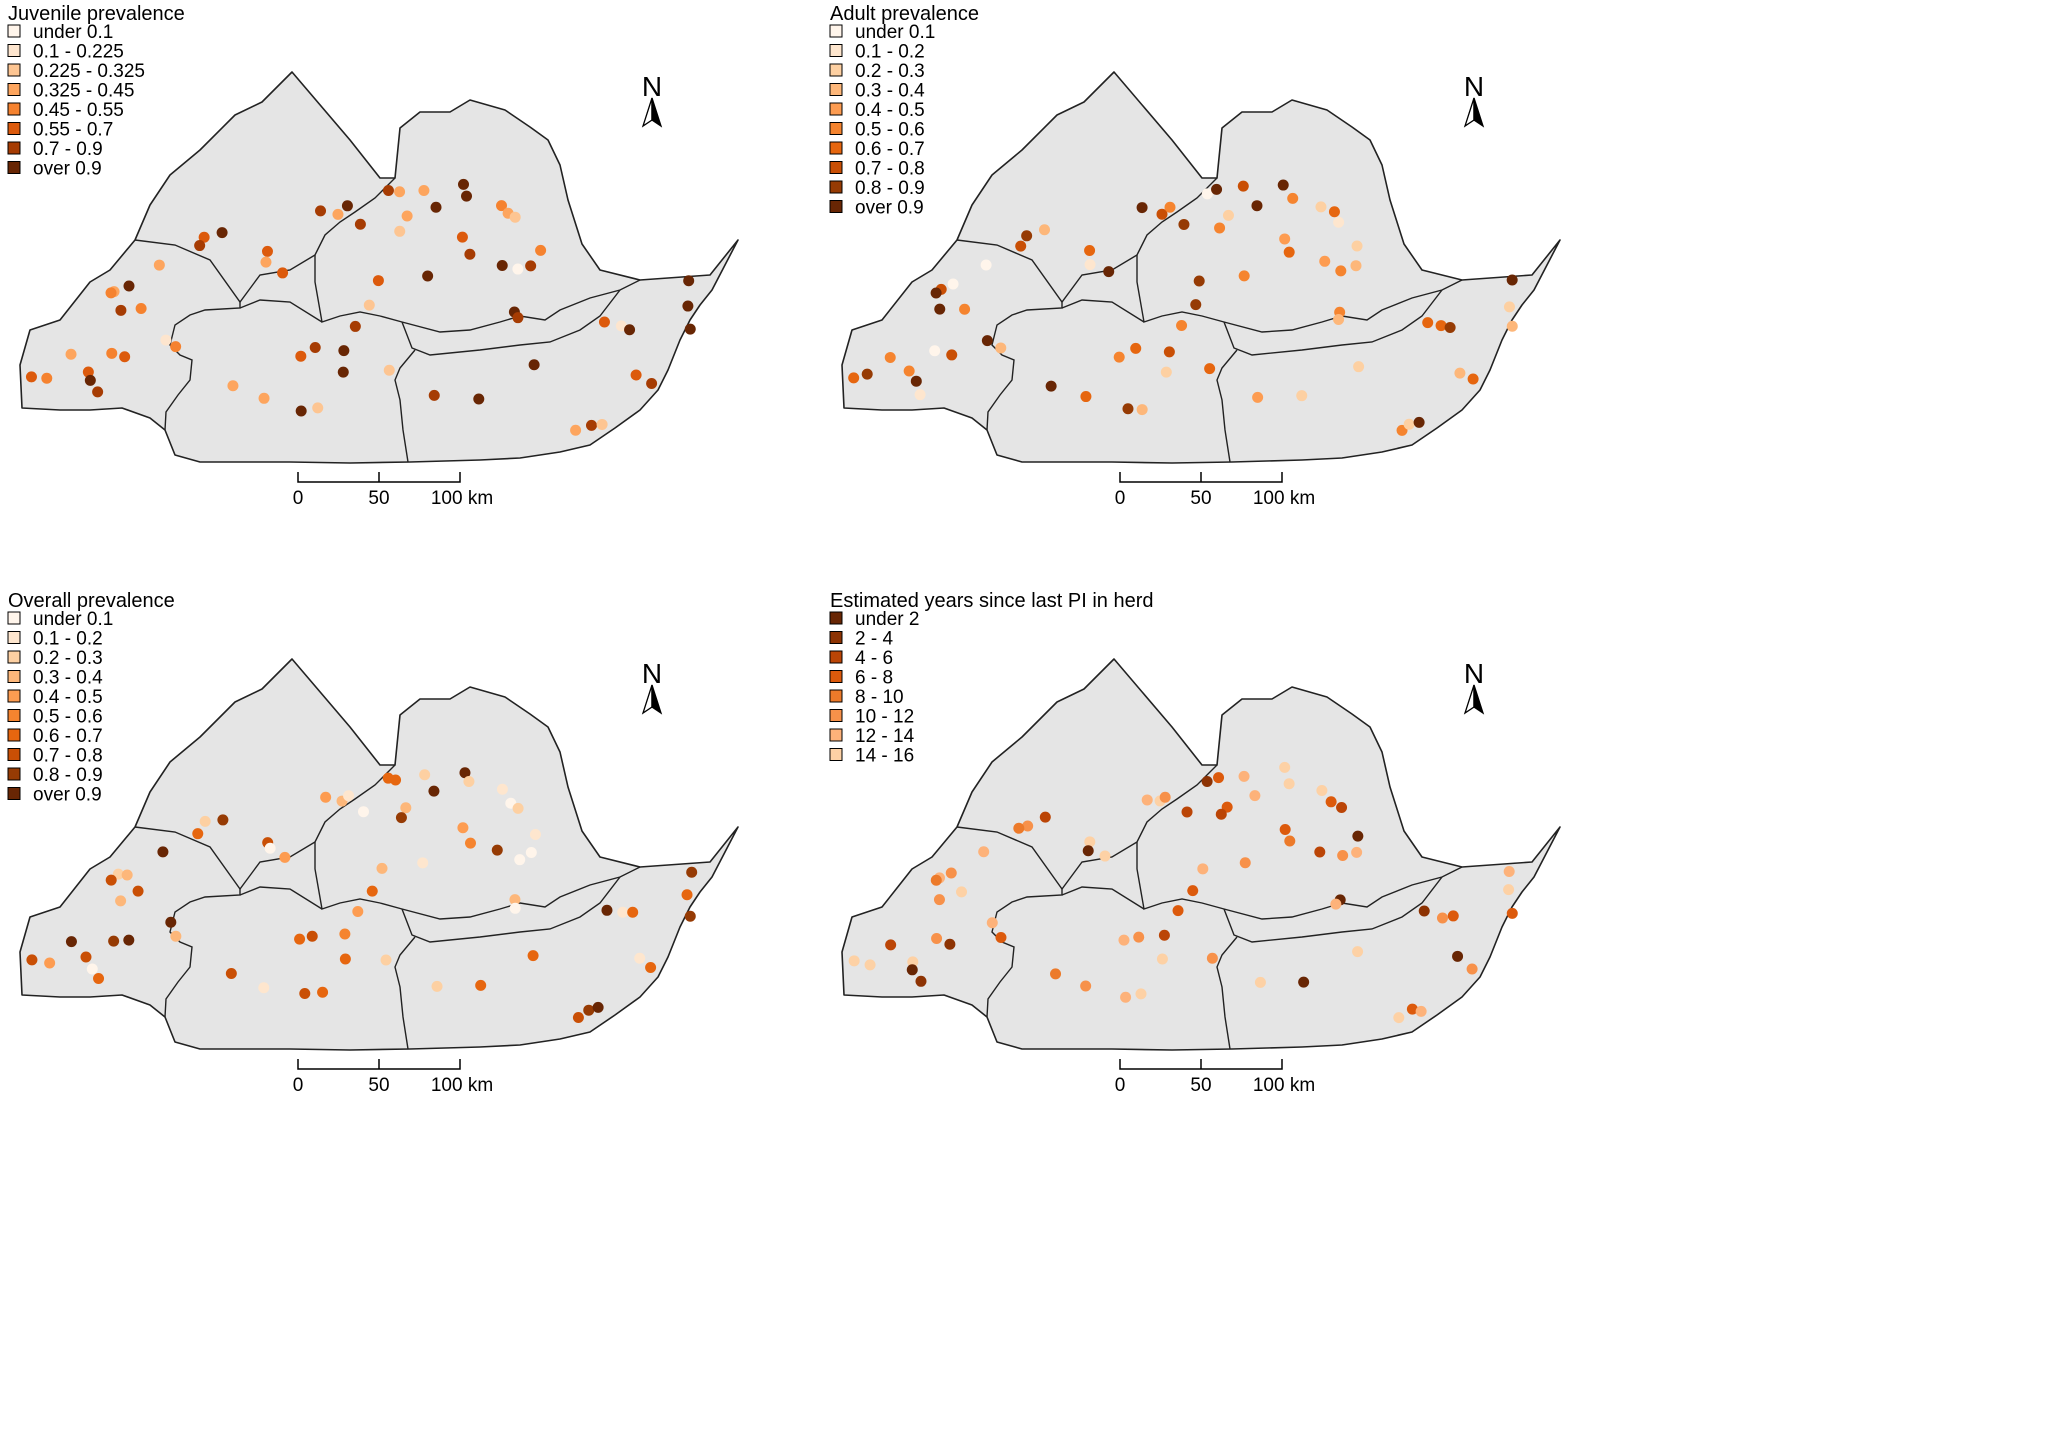 The width and height of the screenshot is (2067, 1439). I want to click on legend-label: 0.4 - 0.5, so click(890, 110).